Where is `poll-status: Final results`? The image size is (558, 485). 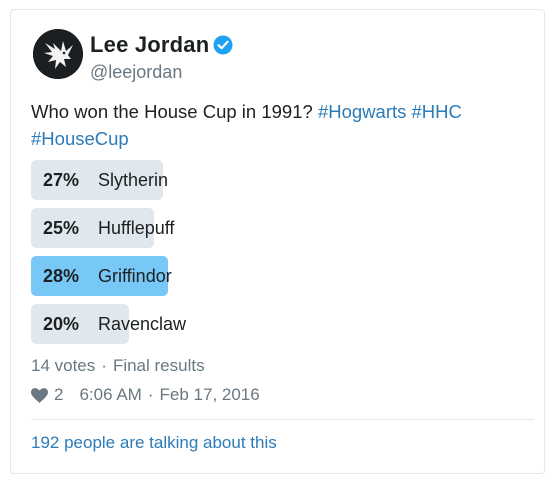
poll-status: Final results is located at coordinates (158, 365).